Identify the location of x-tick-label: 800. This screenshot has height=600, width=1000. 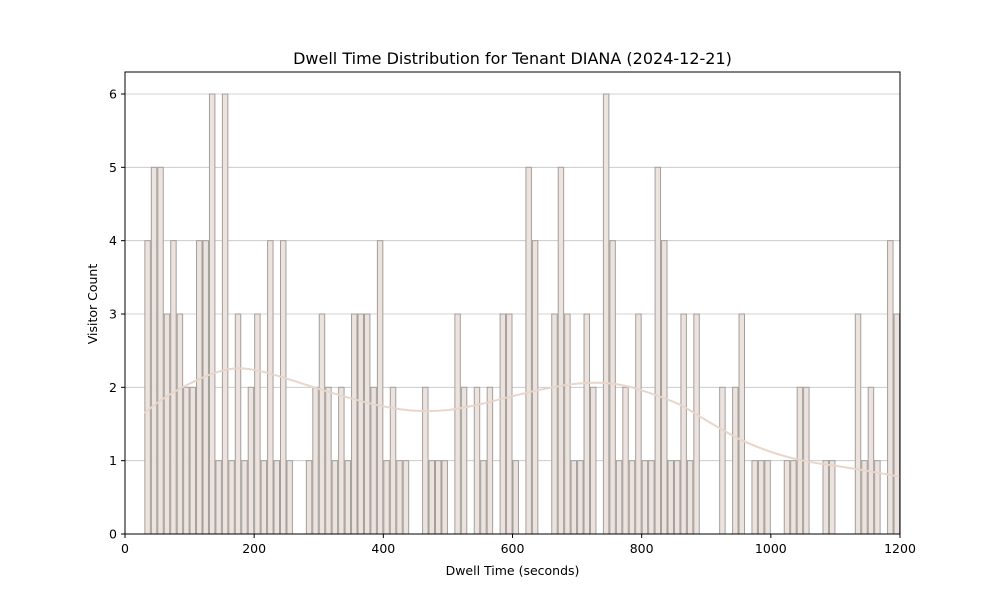
(642, 548).